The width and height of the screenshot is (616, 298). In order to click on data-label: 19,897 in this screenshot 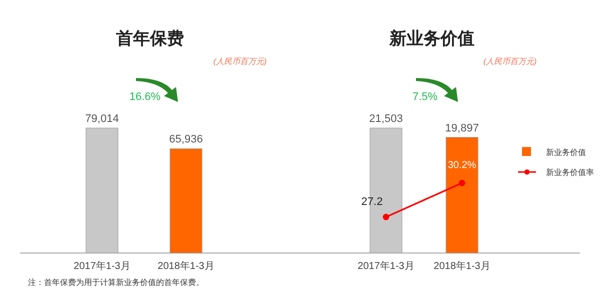, I will do `click(462, 128)`.